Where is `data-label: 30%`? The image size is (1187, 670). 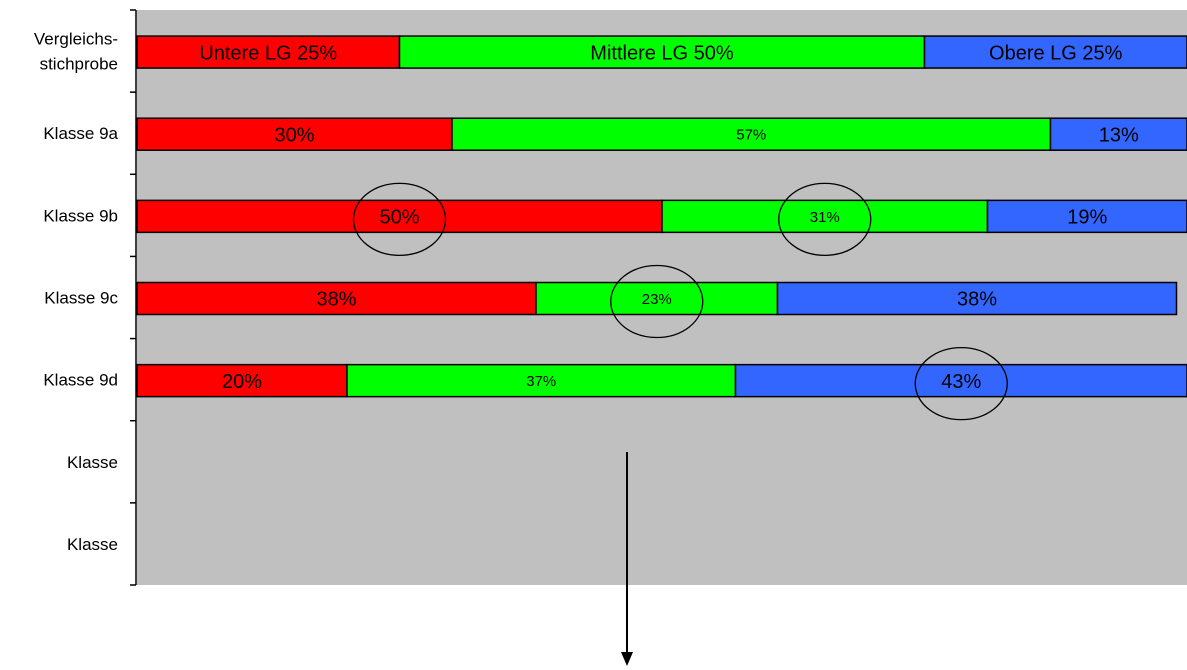
data-label: 30% is located at coordinates (294, 135).